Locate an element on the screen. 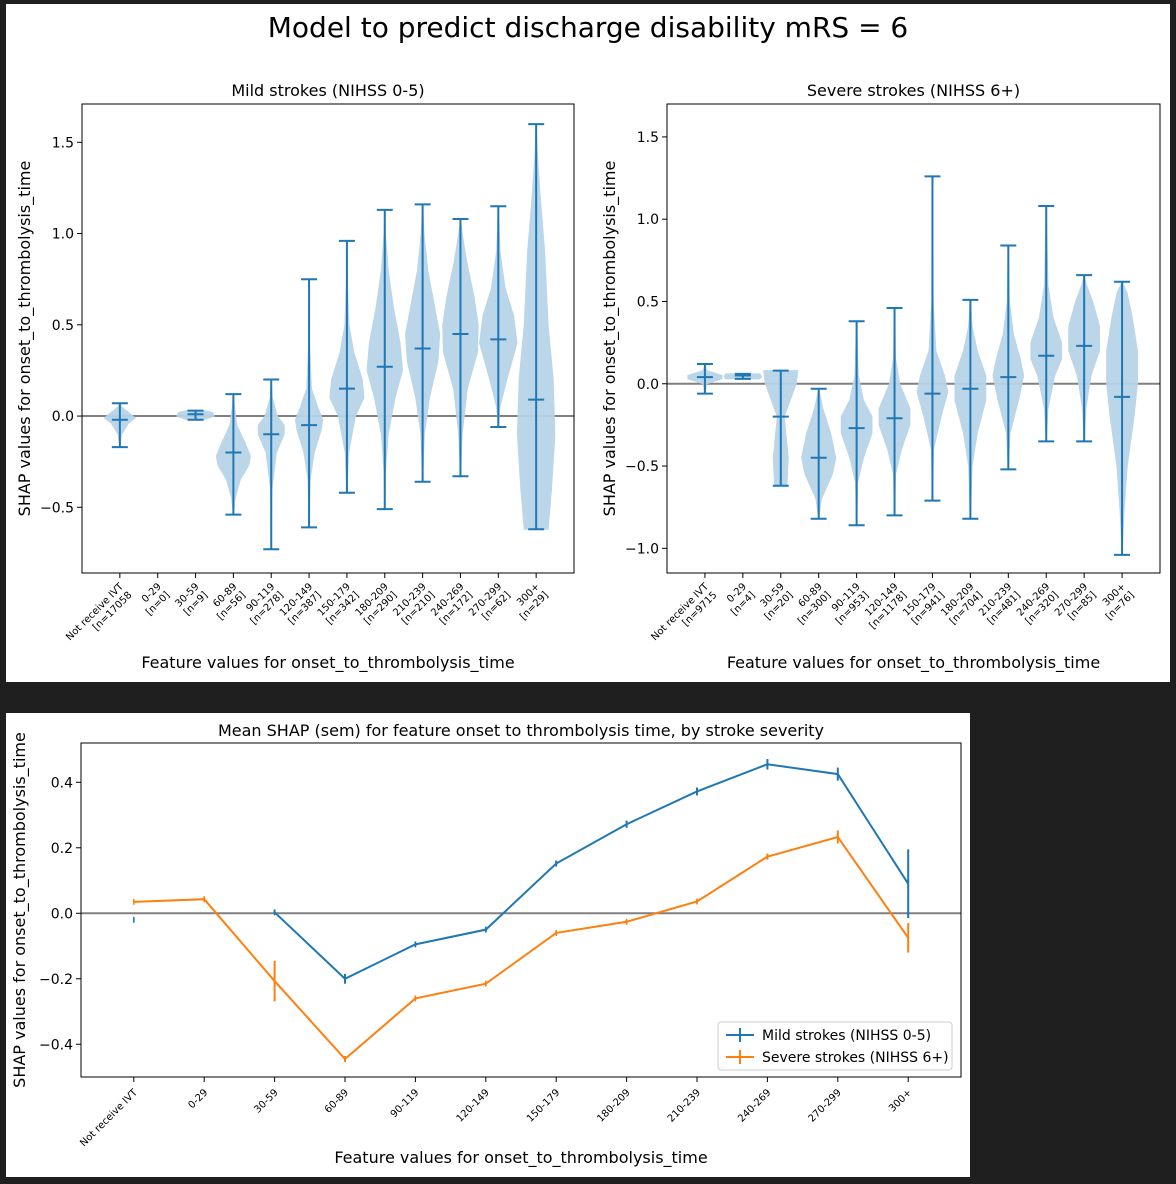 The width and height of the screenshot is (1176, 1184). x-tick-label: 180-209[n=290] is located at coordinates (377, 604).